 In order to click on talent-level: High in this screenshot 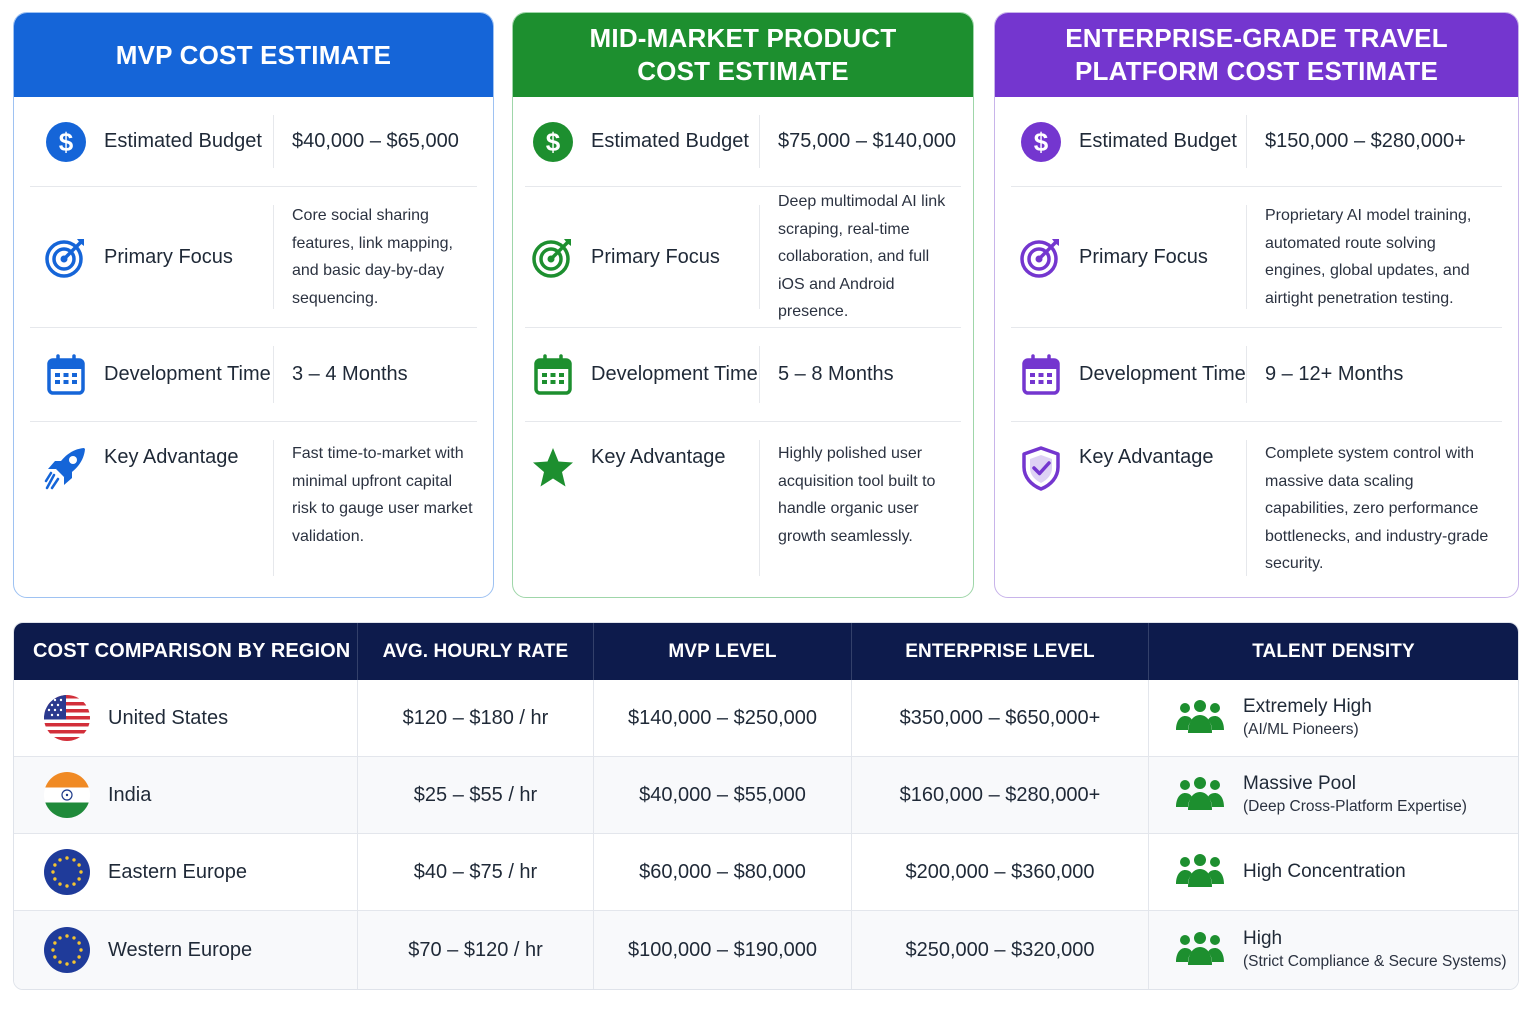, I will do `click(1263, 938)`.